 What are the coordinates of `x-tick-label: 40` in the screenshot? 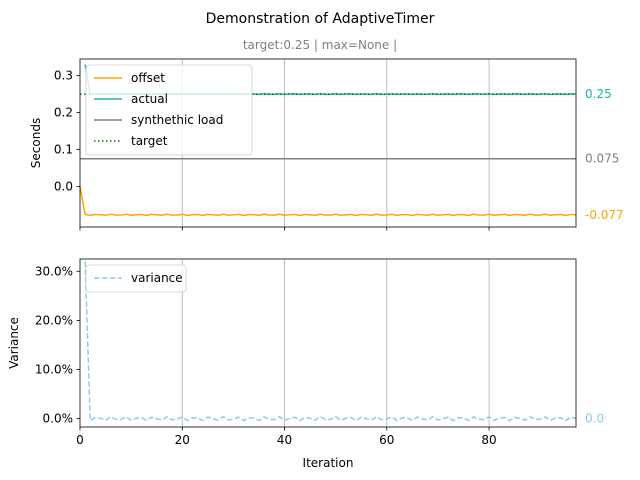 It's located at (284, 440).